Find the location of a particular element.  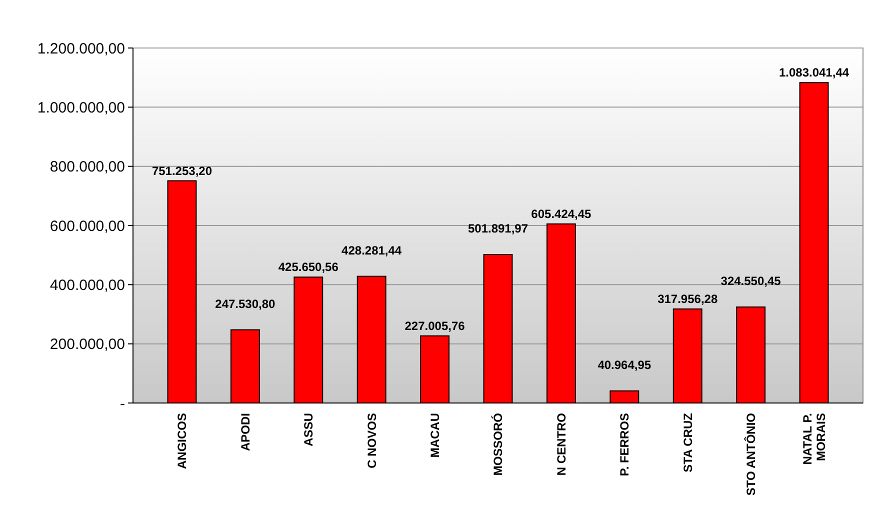

y-tick-label: - is located at coordinates (122, 403).